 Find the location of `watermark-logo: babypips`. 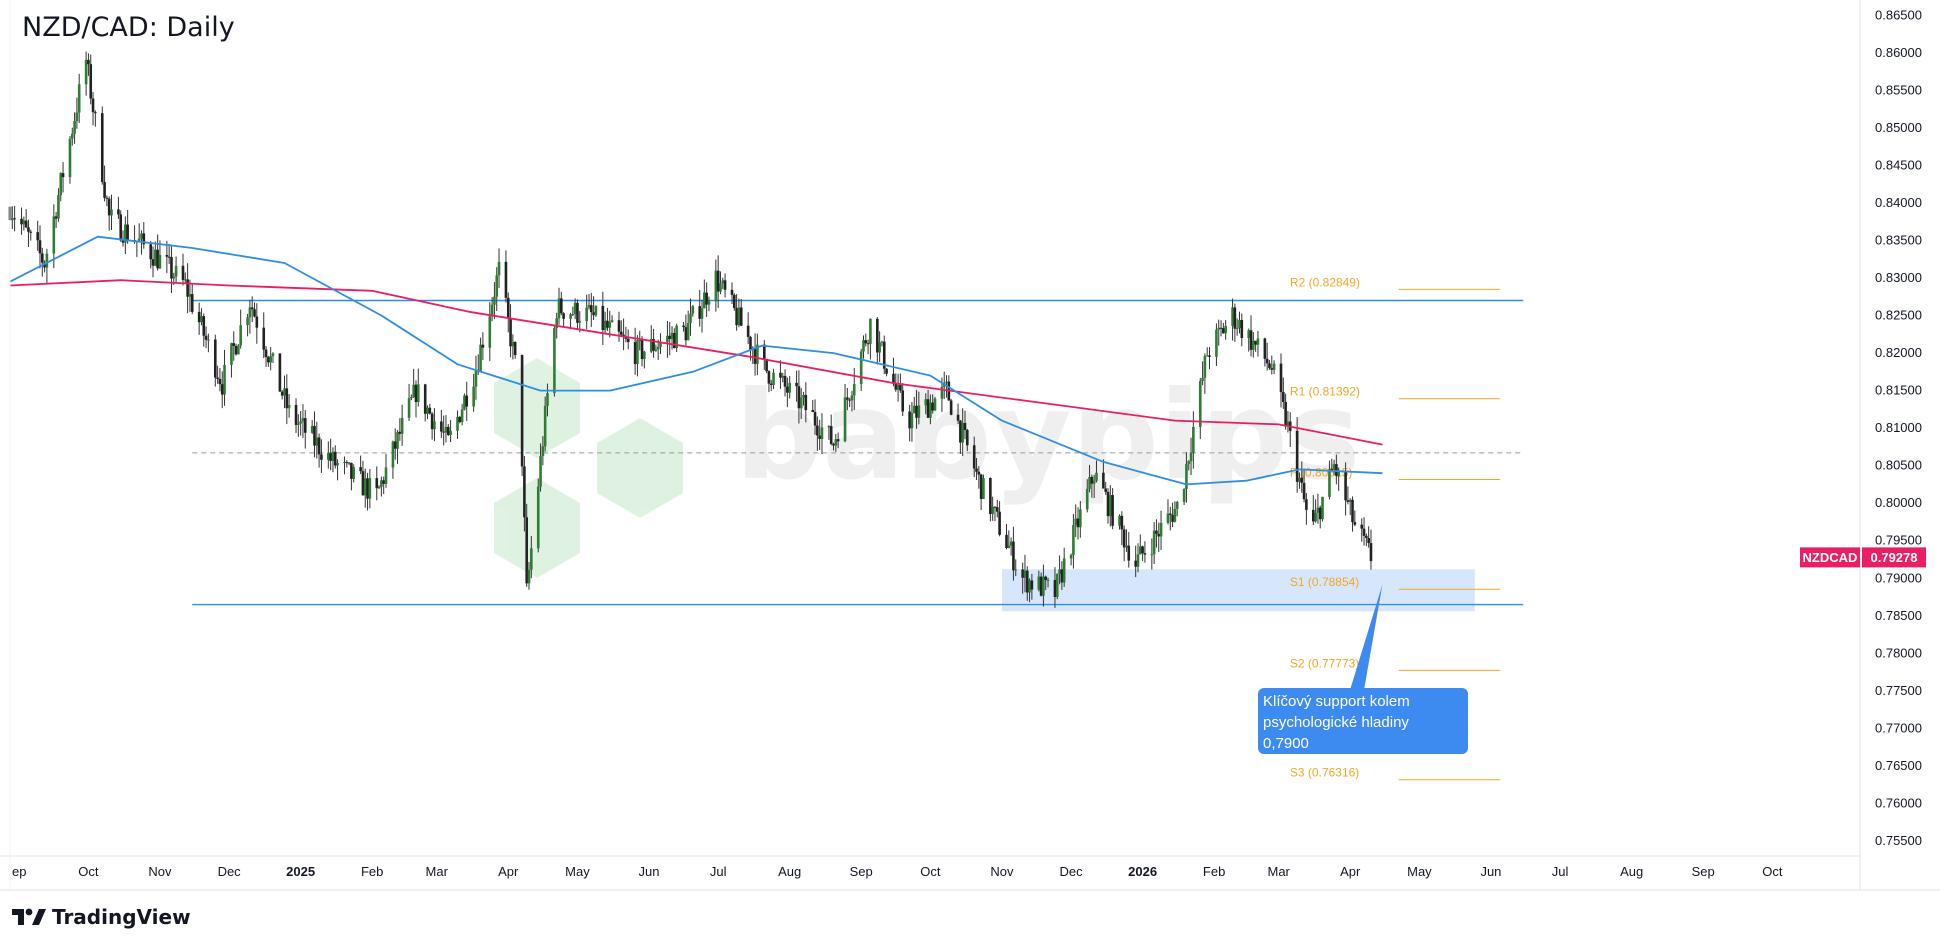

watermark-logo: babypips is located at coordinates (927, 468).